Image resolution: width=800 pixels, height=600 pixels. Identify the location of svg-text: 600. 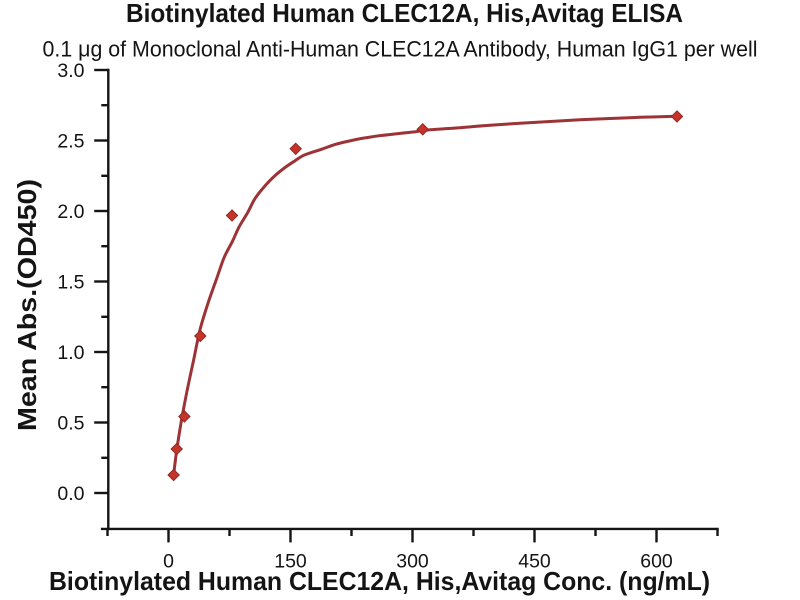
(656, 562).